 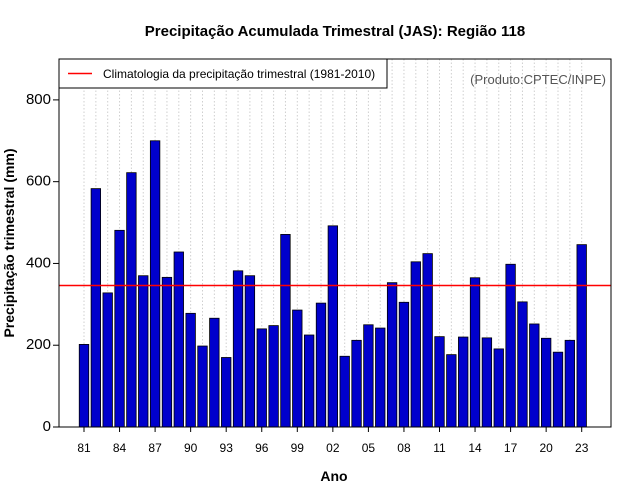 What do you see at coordinates (321, 365) in the screenshot?
I see `bar-2001` at bounding box center [321, 365].